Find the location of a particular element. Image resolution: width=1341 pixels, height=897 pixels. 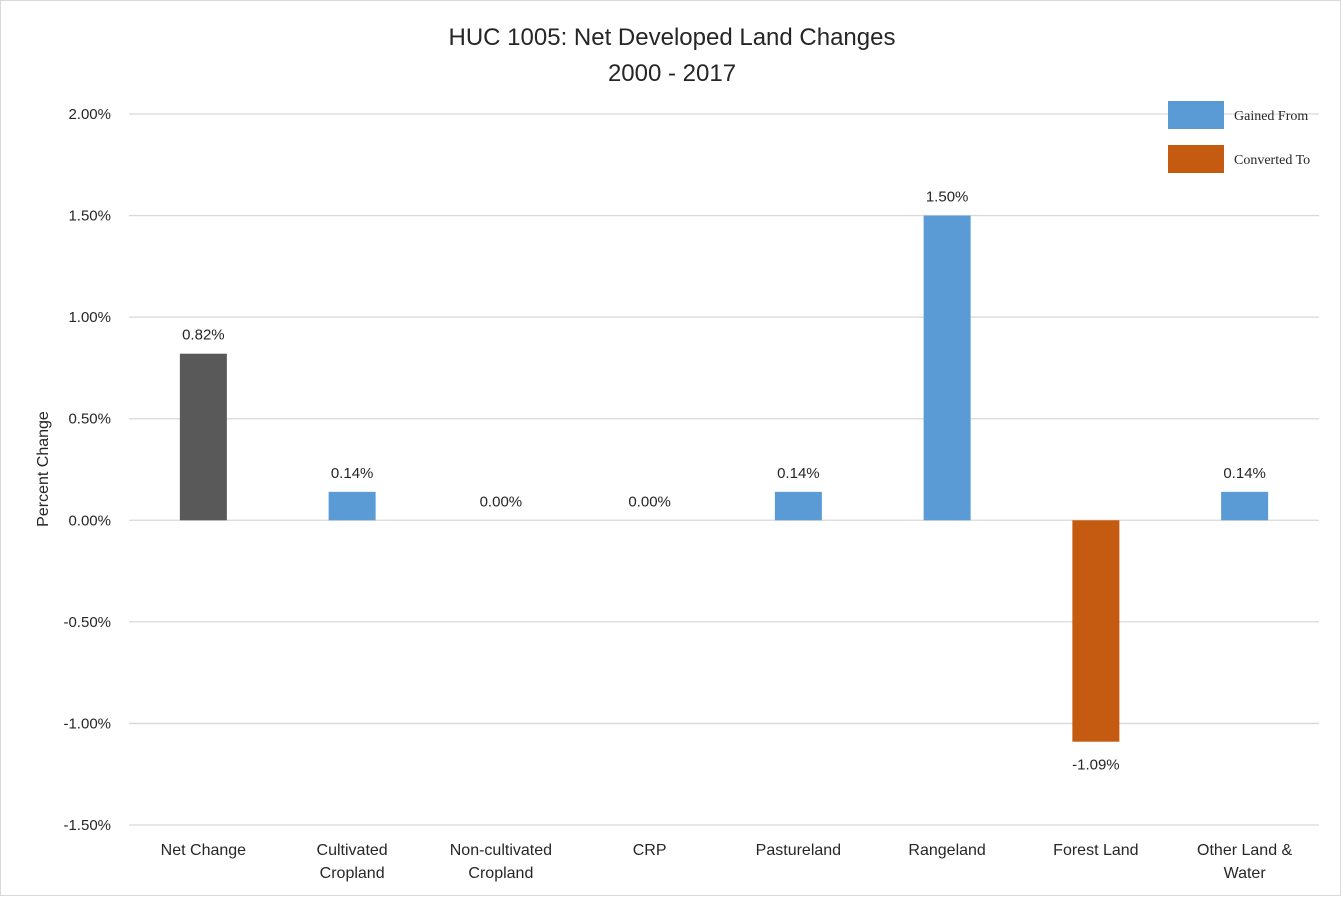

category-label: Pastureland is located at coordinates (798, 850).